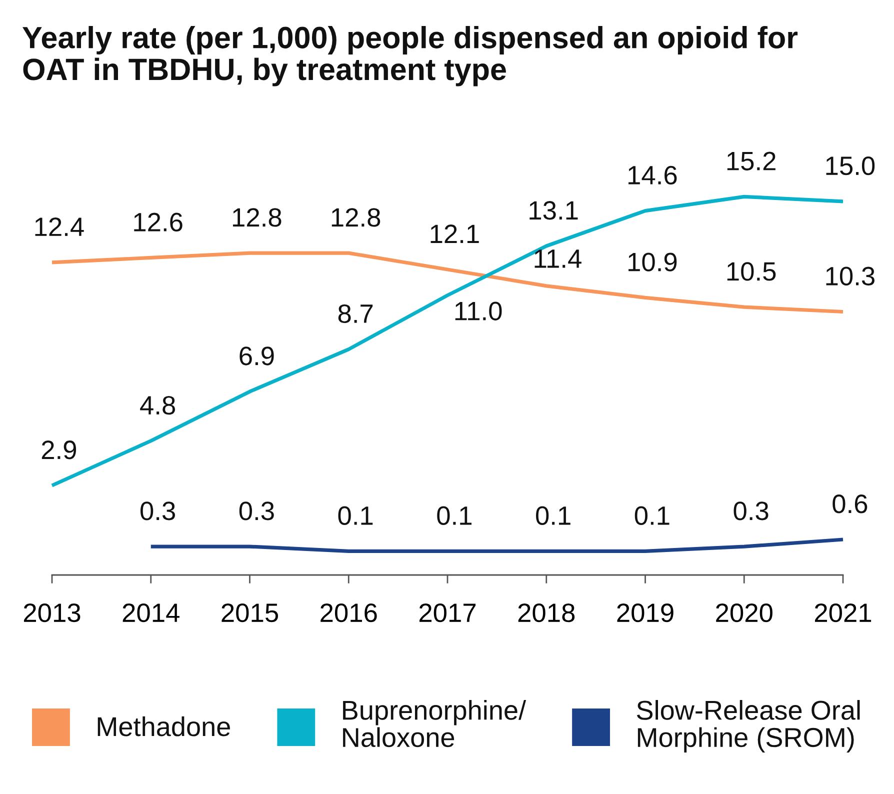  What do you see at coordinates (652, 175) in the screenshot?
I see `data-label: 14.6` at bounding box center [652, 175].